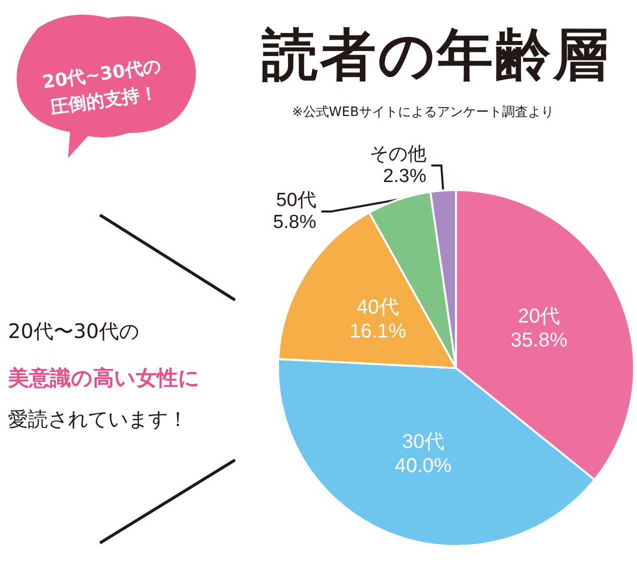  Describe the element at coordinates (423, 465) in the screenshot. I see `data-label: 40.0%` at that location.